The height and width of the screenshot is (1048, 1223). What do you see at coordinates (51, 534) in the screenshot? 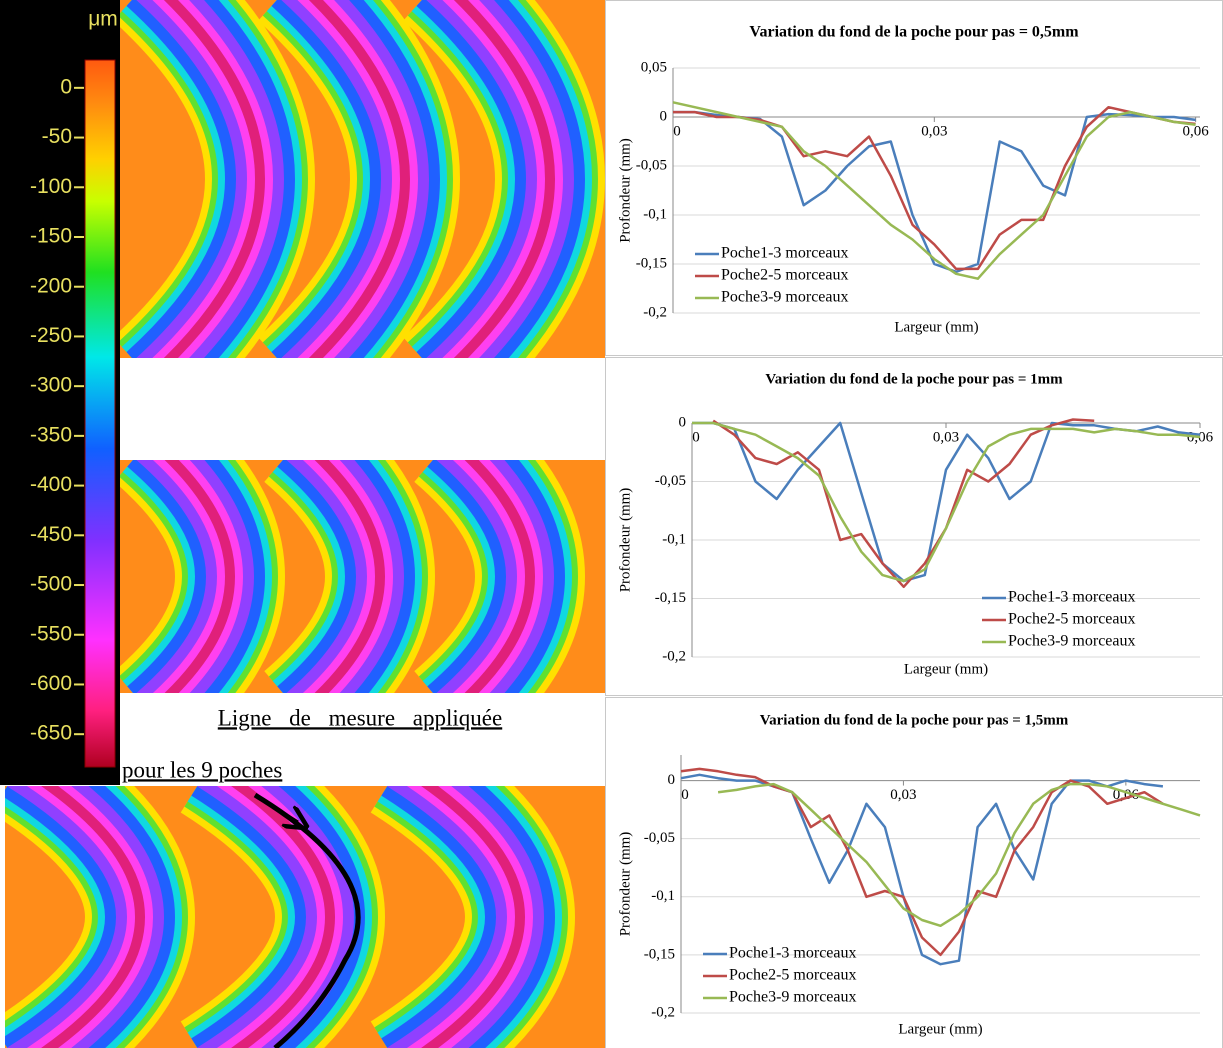
I see `colorbar-tick-label: -450` at bounding box center [51, 534].